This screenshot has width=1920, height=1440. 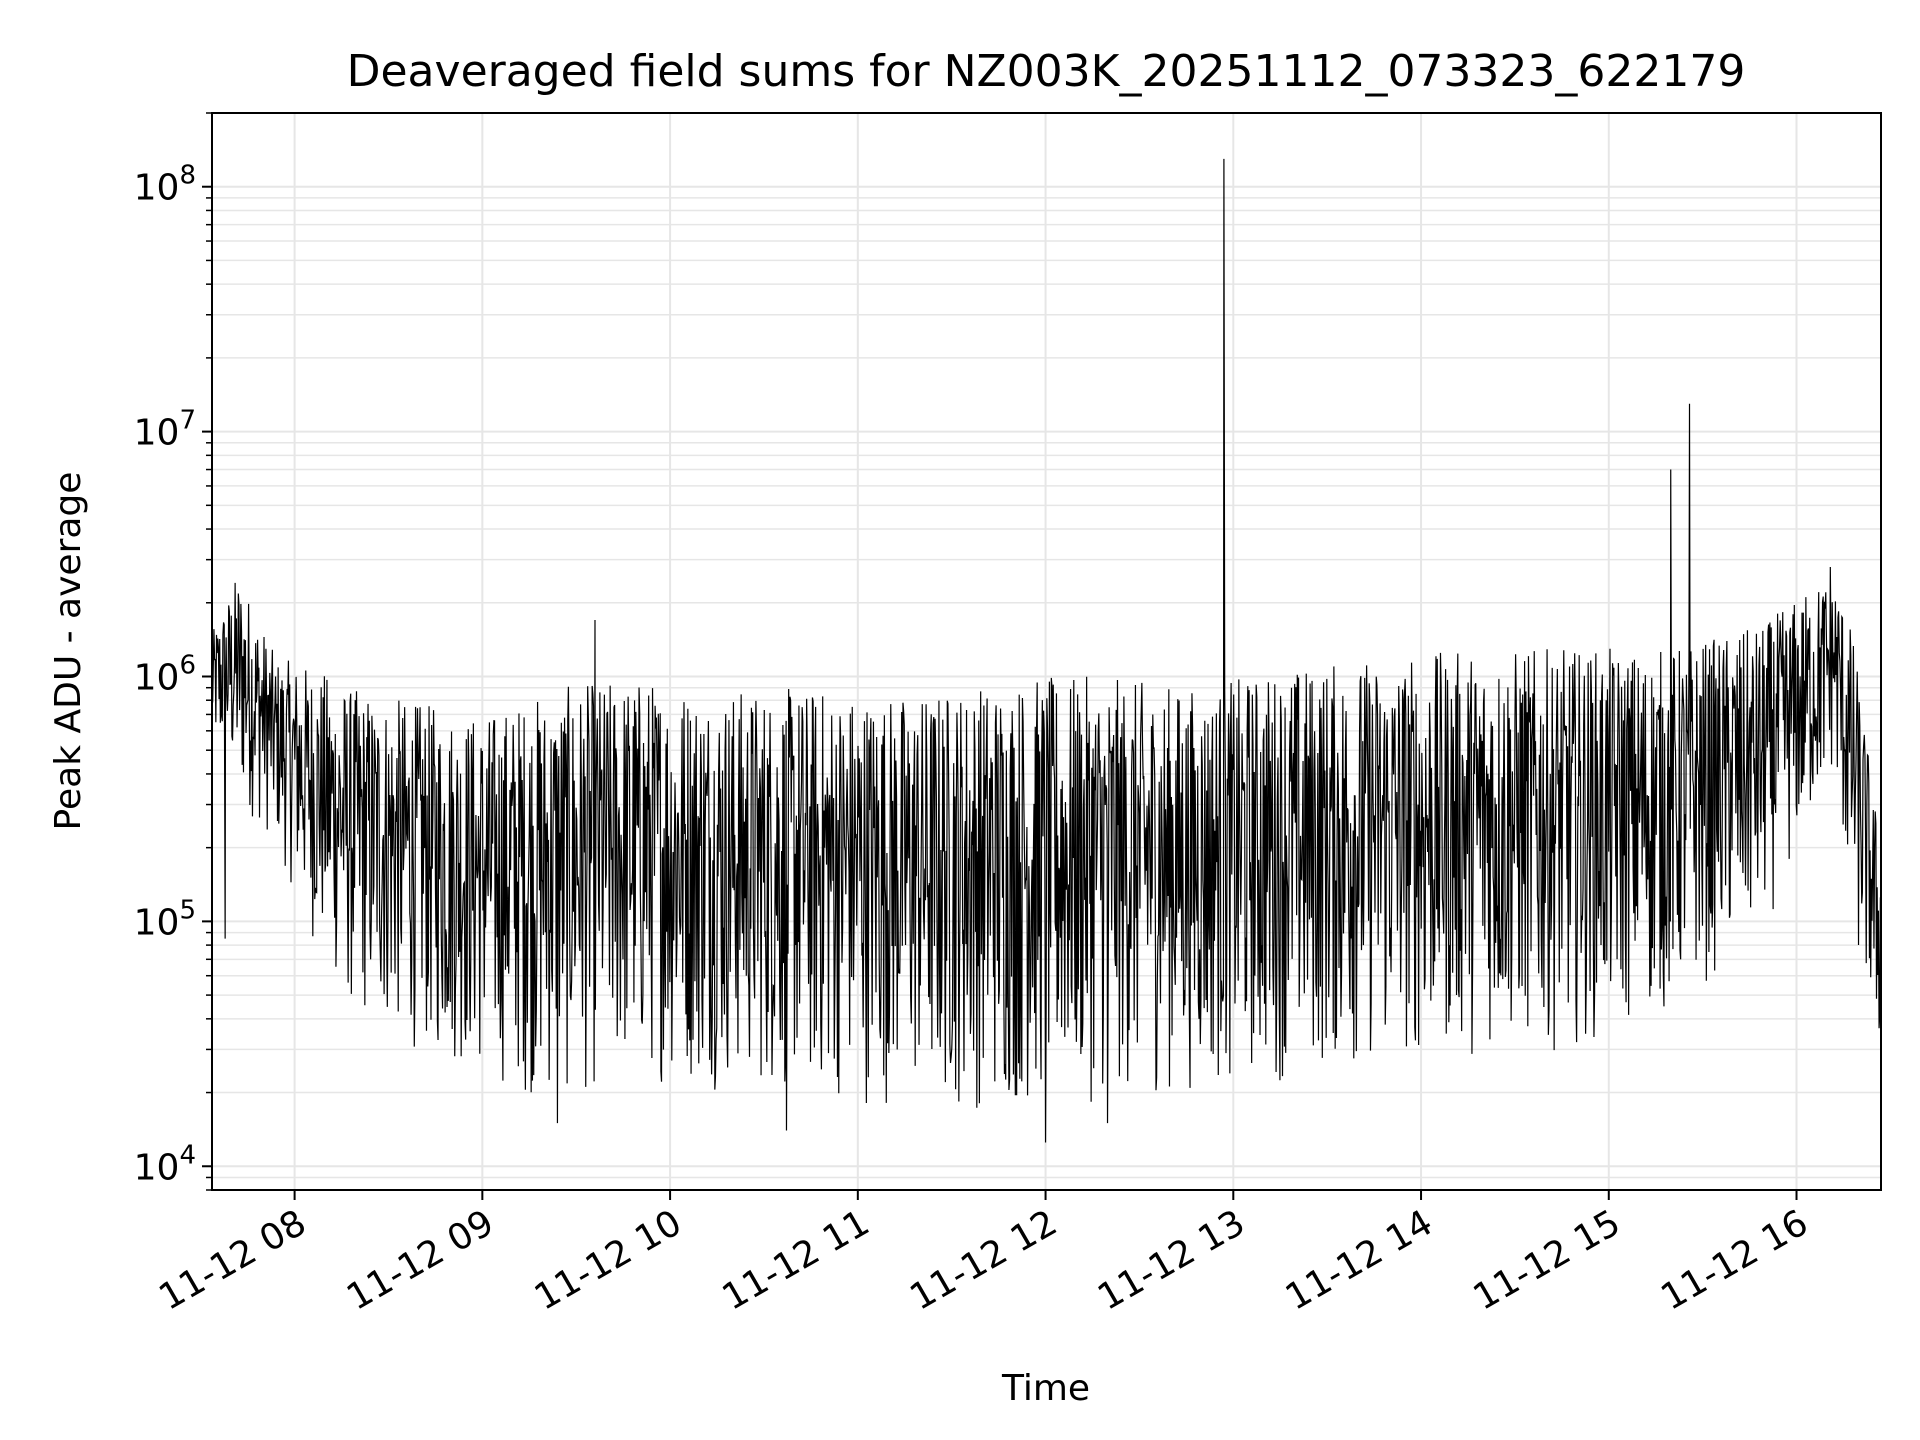 I want to click on x-axis-label: Time, so click(x=1045, y=1388).